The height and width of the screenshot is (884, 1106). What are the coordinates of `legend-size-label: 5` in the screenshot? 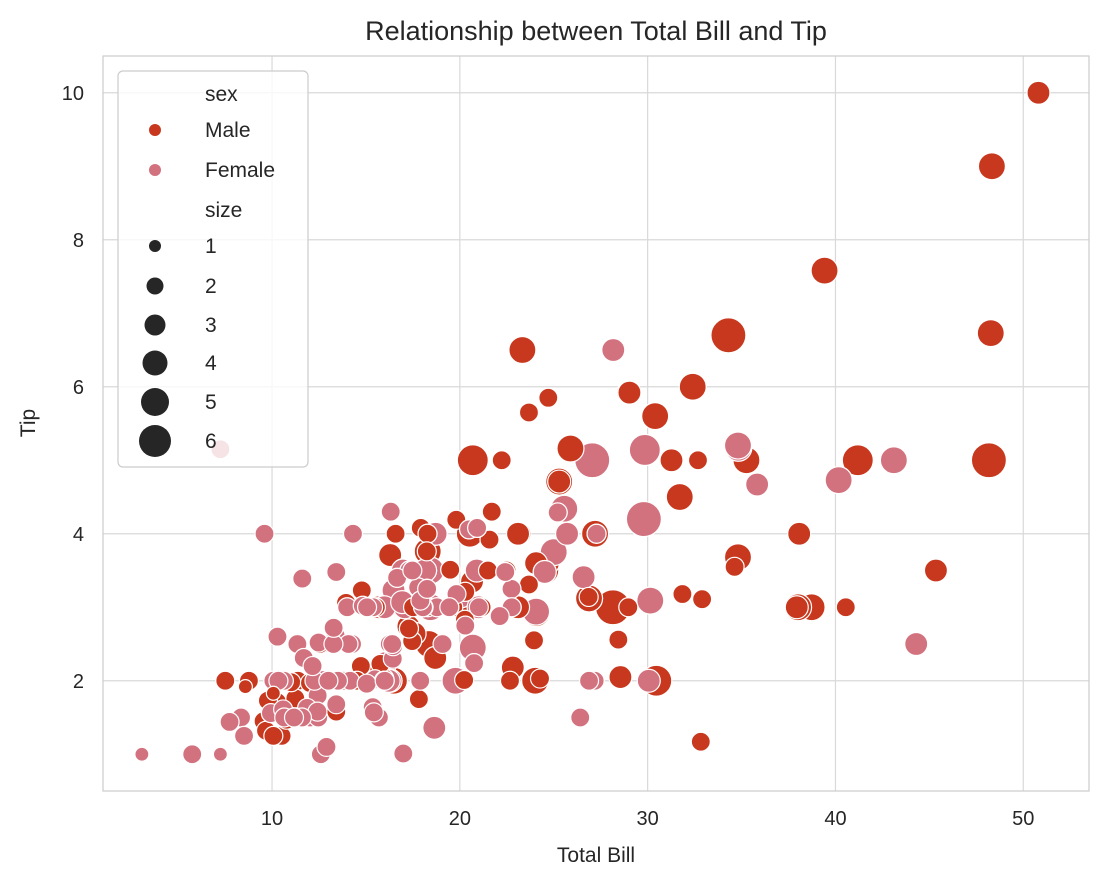 It's located at (211, 402).